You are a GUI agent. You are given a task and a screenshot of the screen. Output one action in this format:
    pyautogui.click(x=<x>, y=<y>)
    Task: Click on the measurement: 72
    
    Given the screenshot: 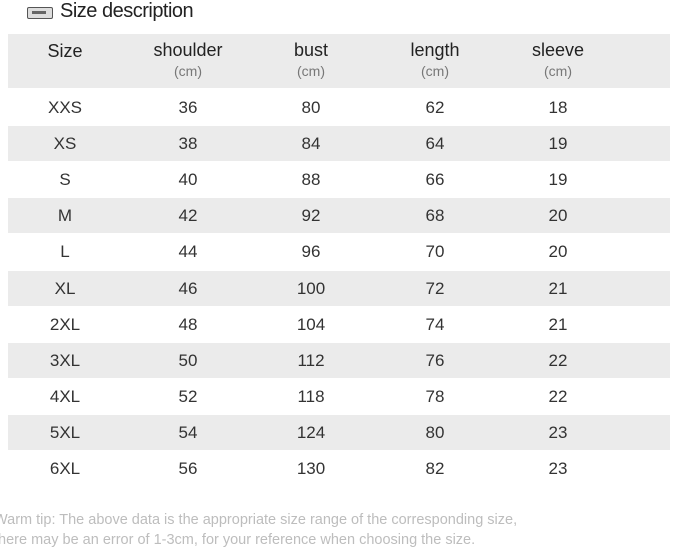 What is the action you would take?
    pyautogui.click(x=435, y=288)
    